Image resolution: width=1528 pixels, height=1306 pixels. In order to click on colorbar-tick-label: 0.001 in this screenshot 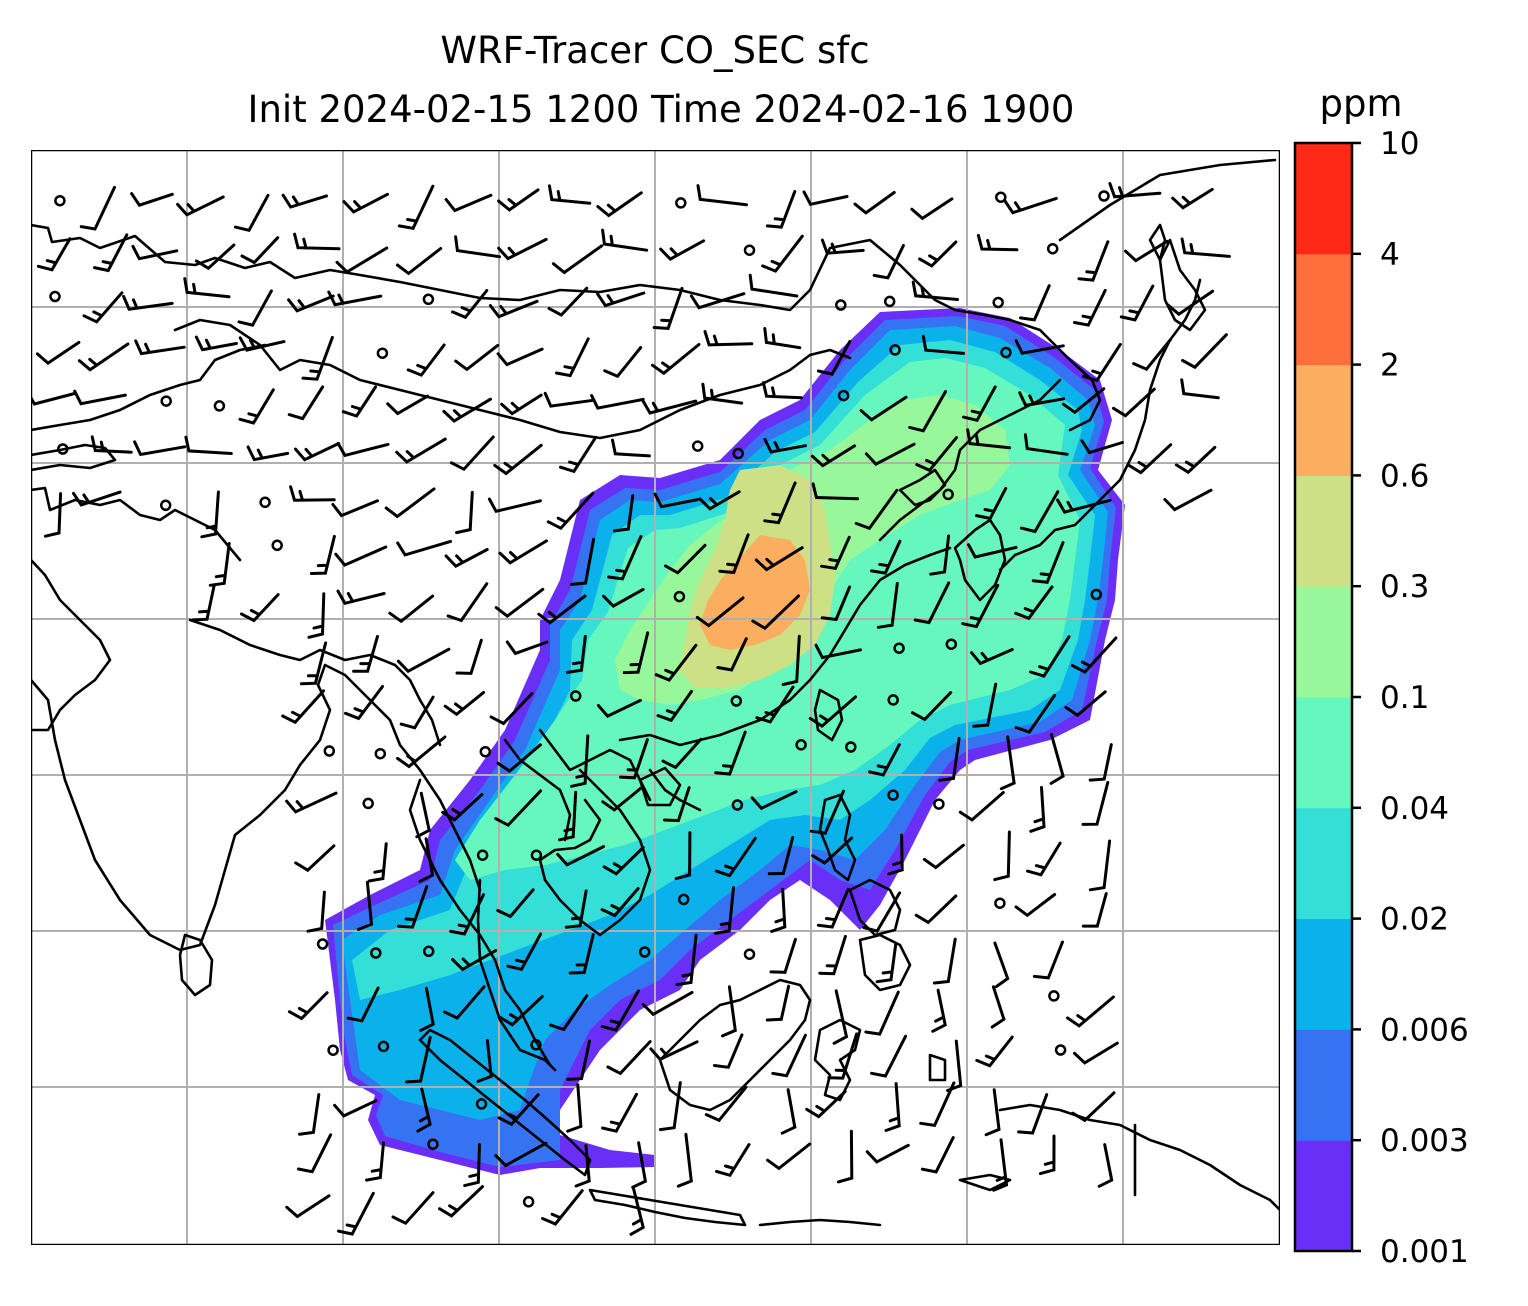, I will do `click(1424, 1252)`.